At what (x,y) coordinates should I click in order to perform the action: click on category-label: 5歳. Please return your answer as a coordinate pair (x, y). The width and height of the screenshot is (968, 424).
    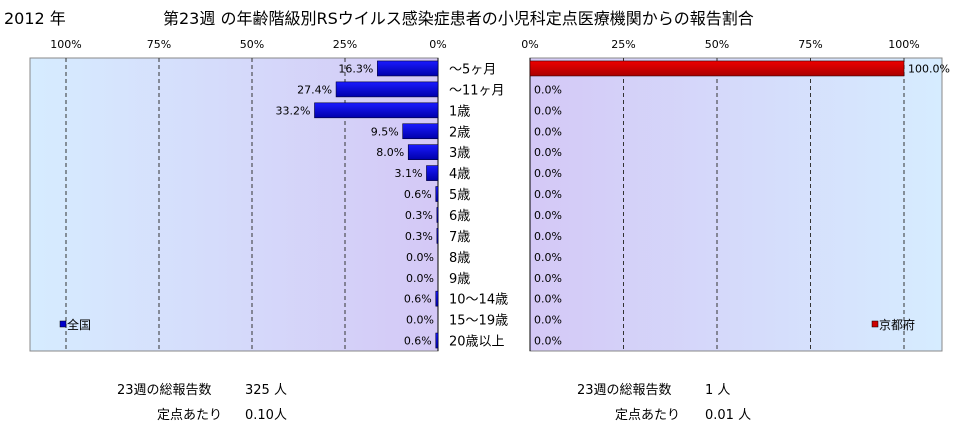
    Looking at the image, I should click on (459, 195).